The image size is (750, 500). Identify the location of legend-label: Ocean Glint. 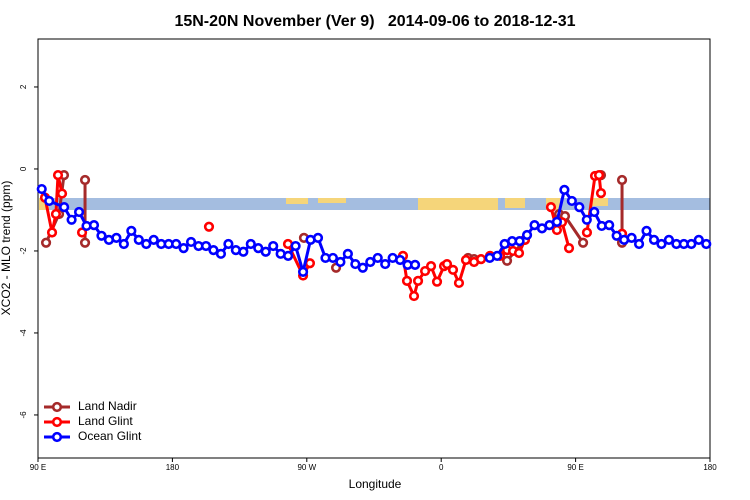
(110, 436).